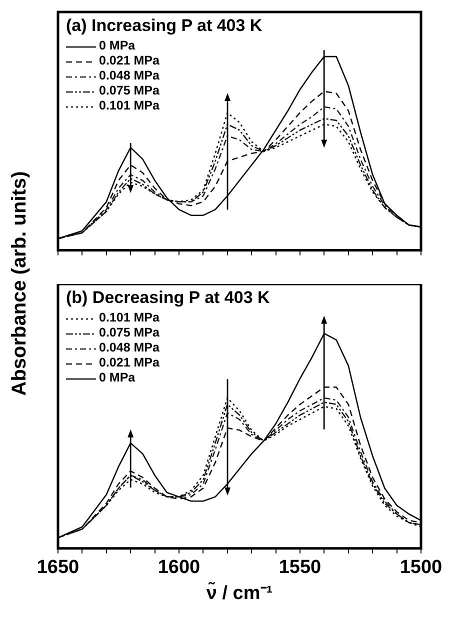 The image size is (459, 621). What do you see at coordinates (164, 26) in the screenshot?
I see `chart-title: (a) Increasing P at 403 K` at bounding box center [164, 26].